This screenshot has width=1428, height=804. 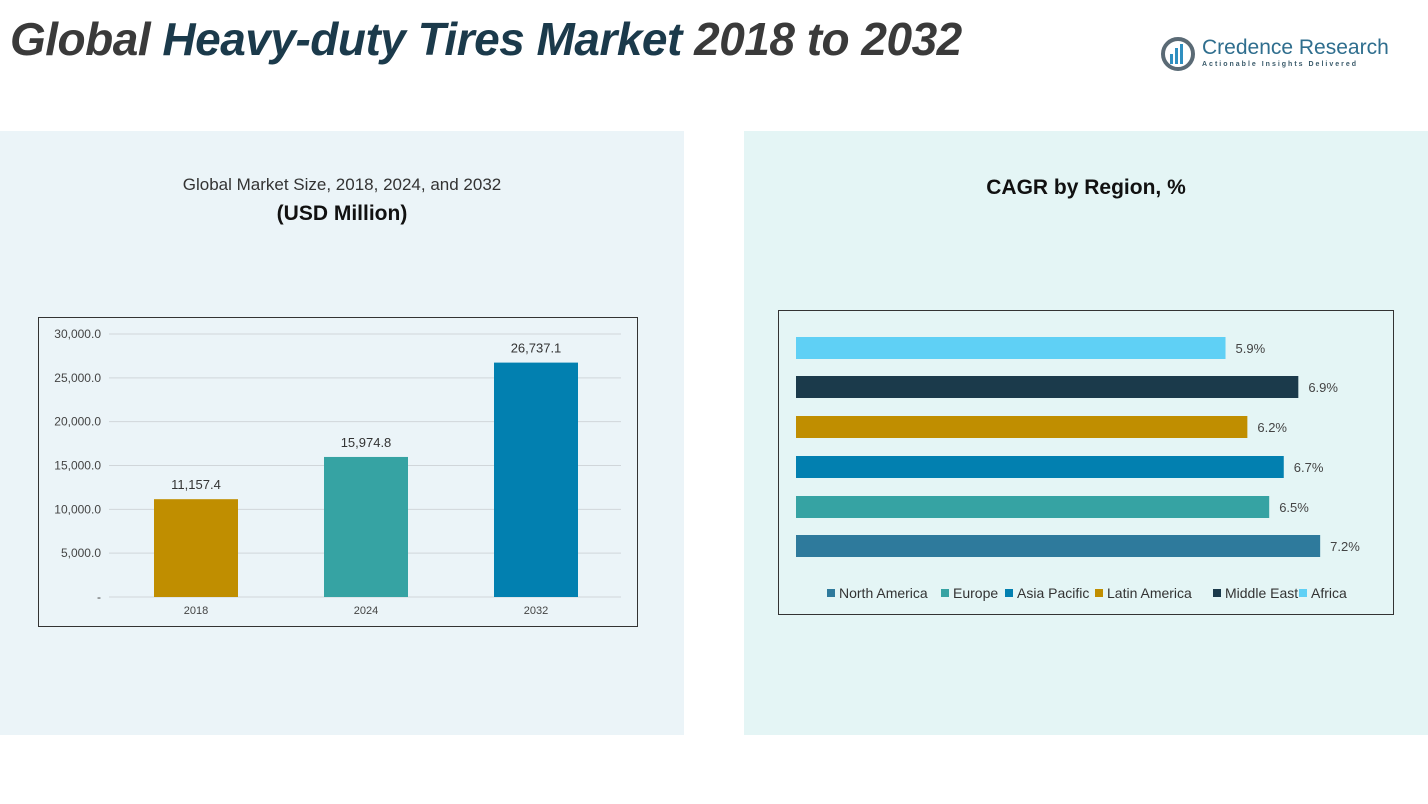 I want to click on data-label: 15,974.8, so click(x=366, y=442).